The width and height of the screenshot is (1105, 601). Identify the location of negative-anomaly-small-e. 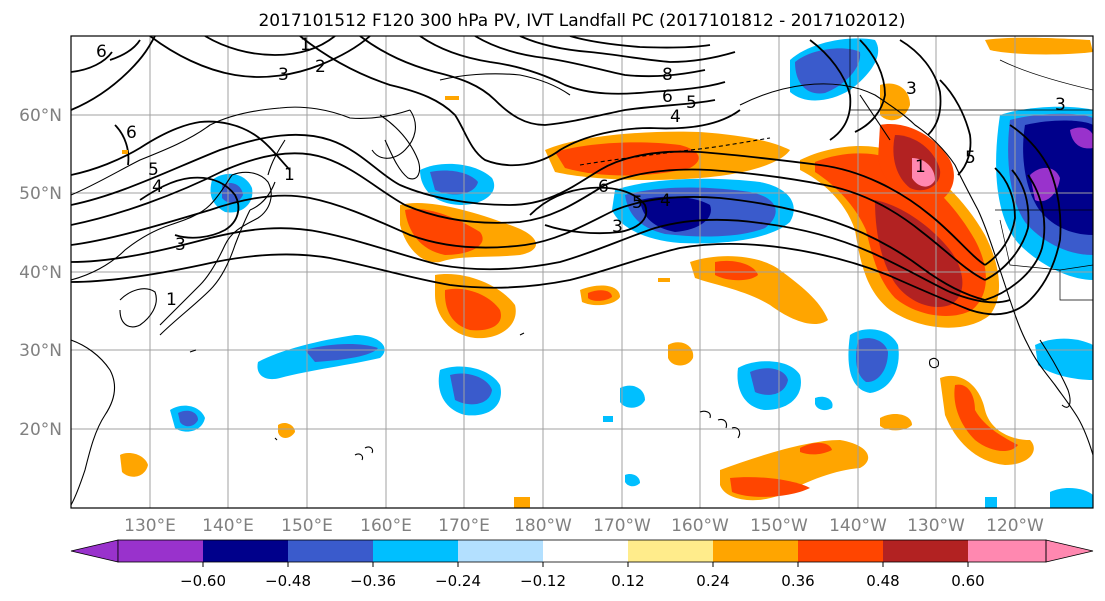
(1071, 498).